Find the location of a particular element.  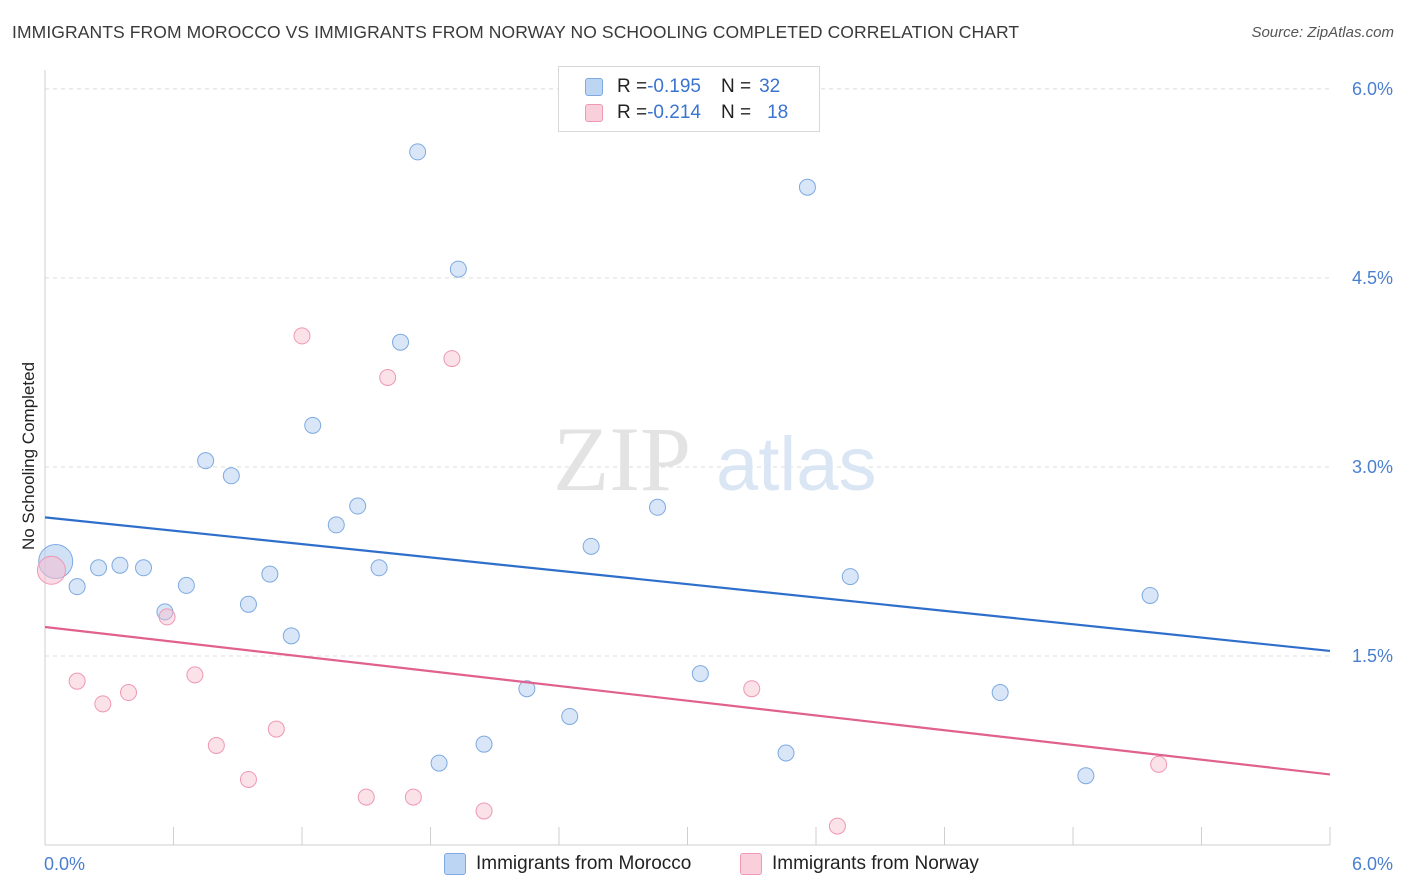

x-tick-label: 0.0% is located at coordinates (64, 864).